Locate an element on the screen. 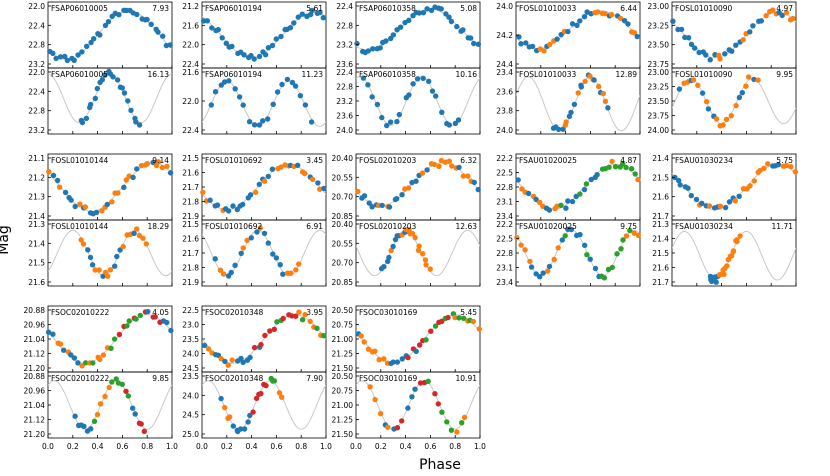  period-label: 3.45 is located at coordinates (314, 160).